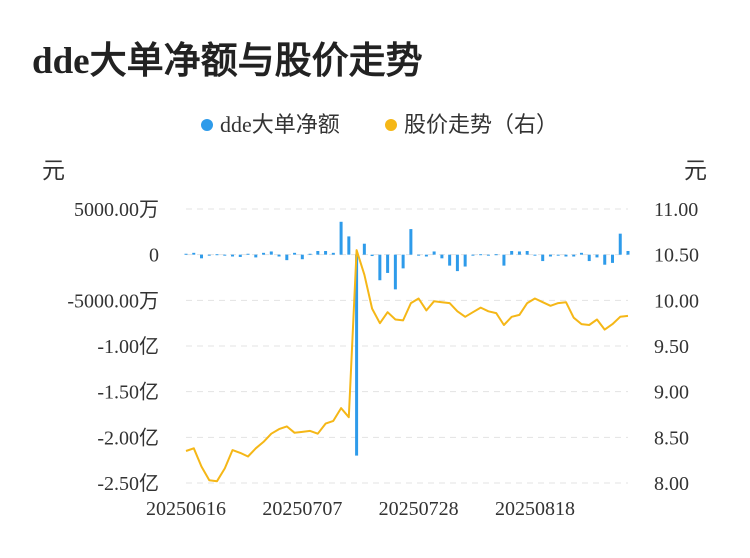 This screenshot has height=558, width=750. I want to click on left-tick-label: -2.50亿, so click(128, 483).